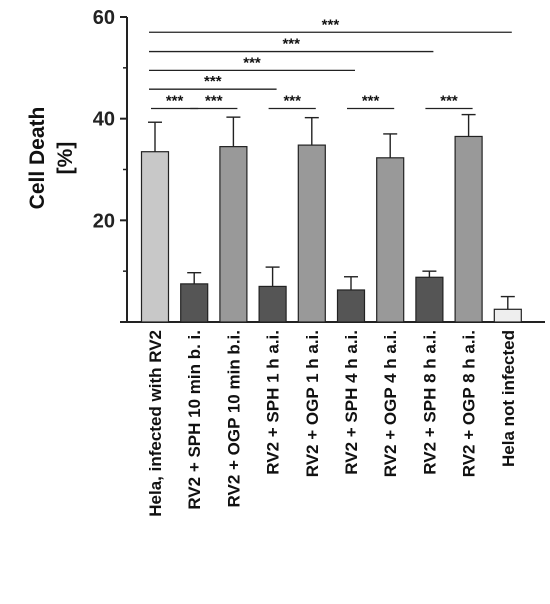 Image resolution: width=550 pixels, height=604 pixels. What do you see at coordinates (65, 158) in the screenshot?
I see `y-axis-label-line2: [%]` at bounding box center [65, 158].